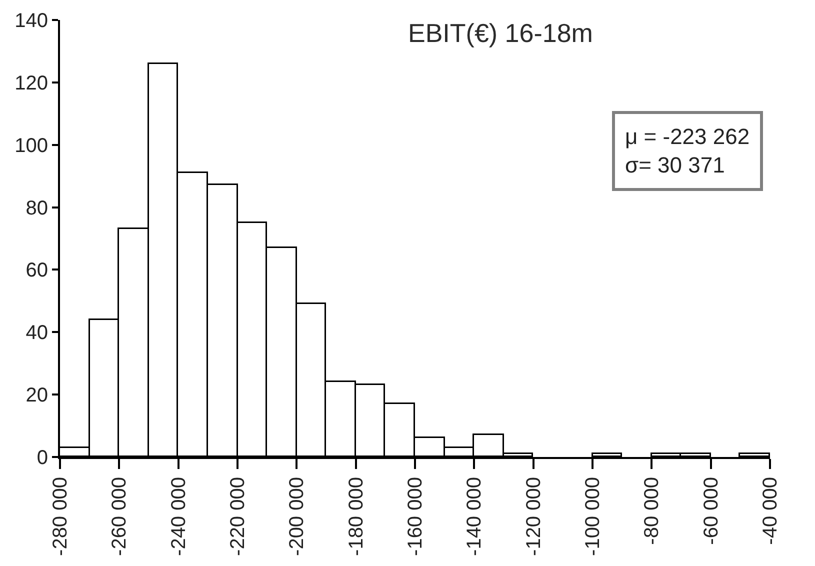 Image resolution: width=815 pixels, height=566 pixels. I want to click on x-tick-label: -80 000, so click(652, 511).